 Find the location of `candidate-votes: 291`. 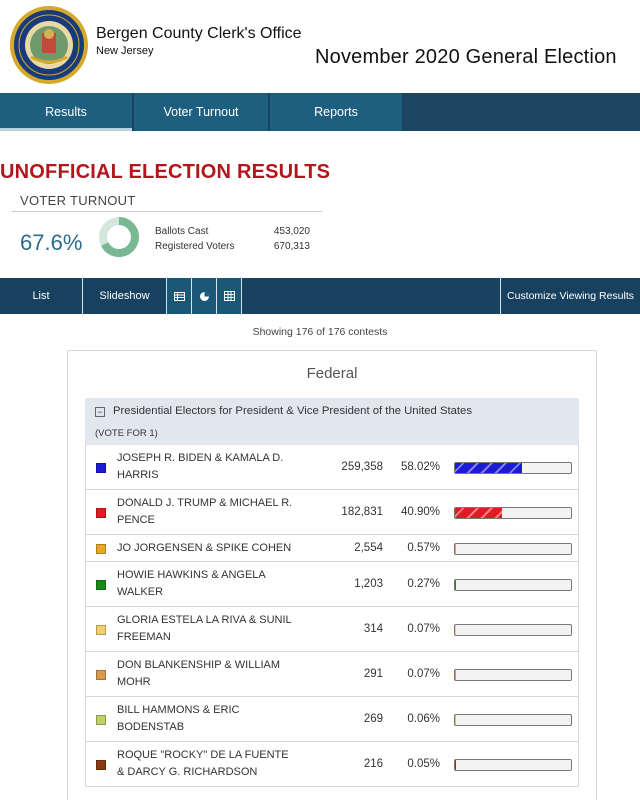

candidate-votes: 291 is located at coordinates (373, 673).